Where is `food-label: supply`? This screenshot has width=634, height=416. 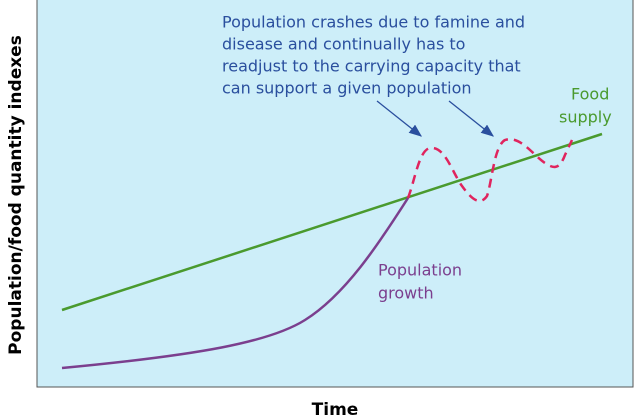
food-label: supply is located at coordinates (585, 117).